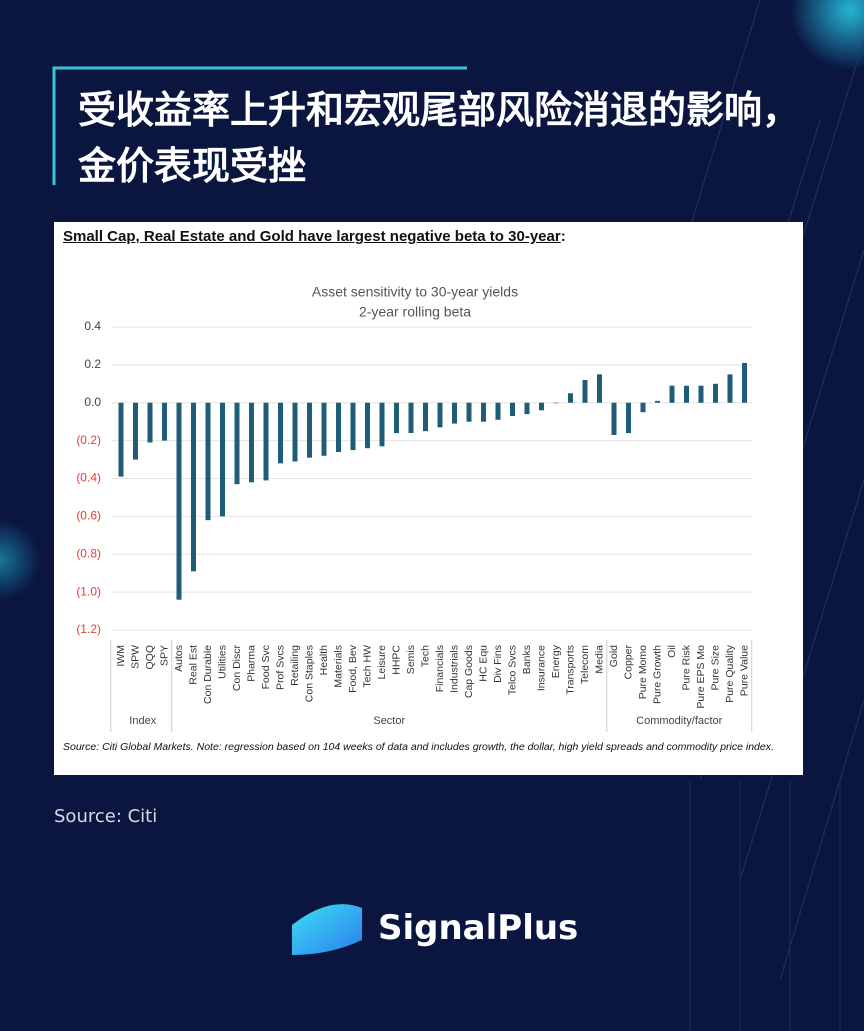  I want to click on logo-icon, so click(327, 929).